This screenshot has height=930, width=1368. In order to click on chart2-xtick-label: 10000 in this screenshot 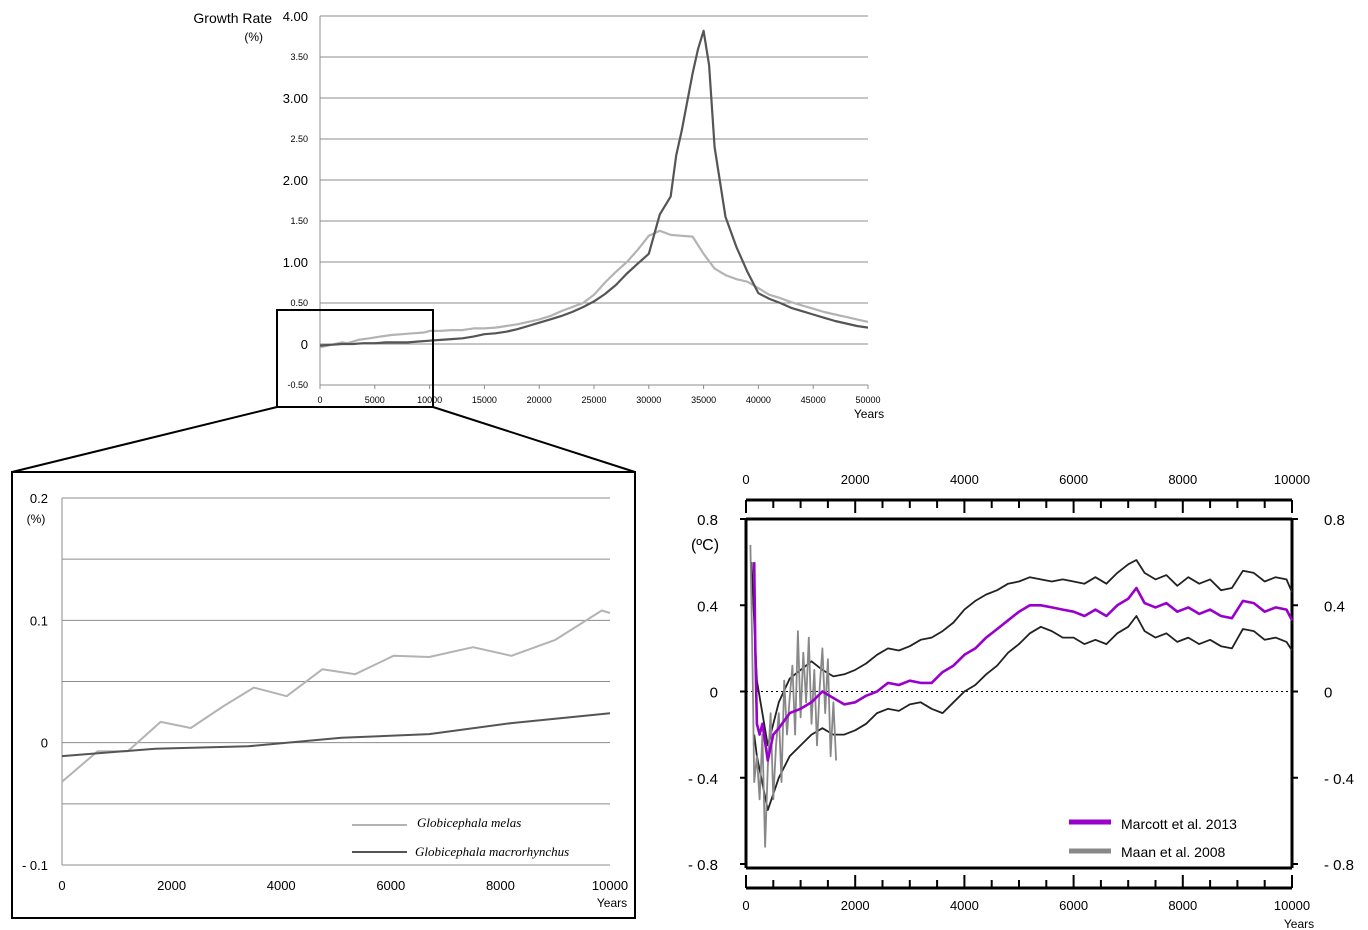, I will do `click(610, 885)`.